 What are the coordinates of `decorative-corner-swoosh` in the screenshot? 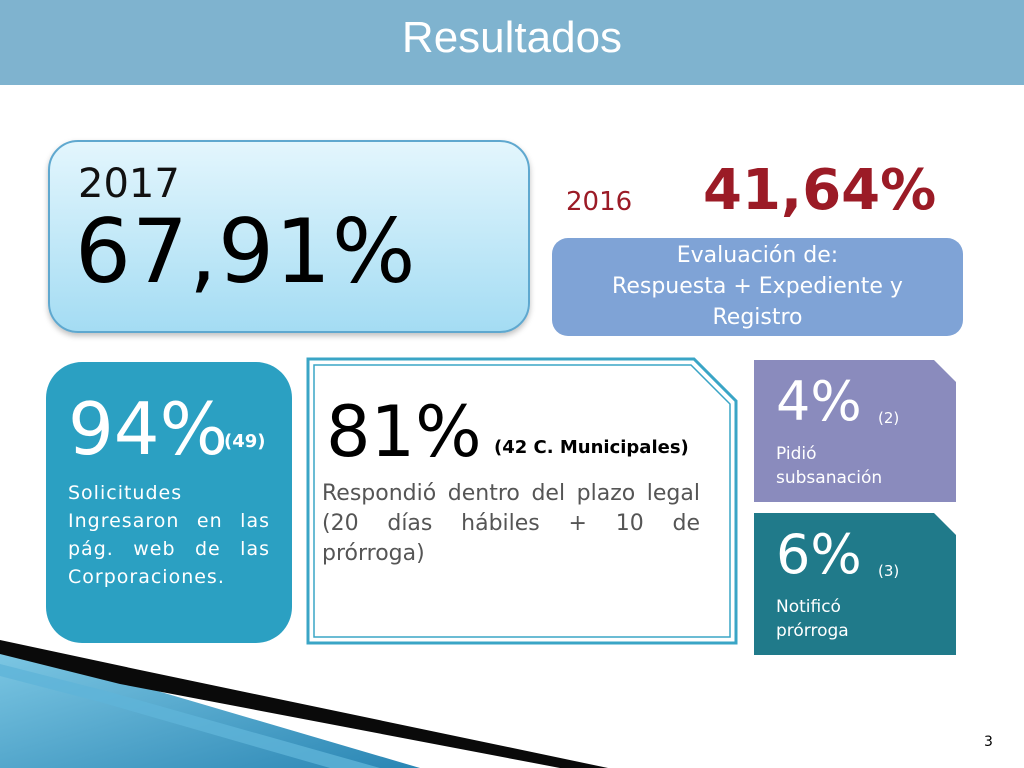 It's located at (304, 704).